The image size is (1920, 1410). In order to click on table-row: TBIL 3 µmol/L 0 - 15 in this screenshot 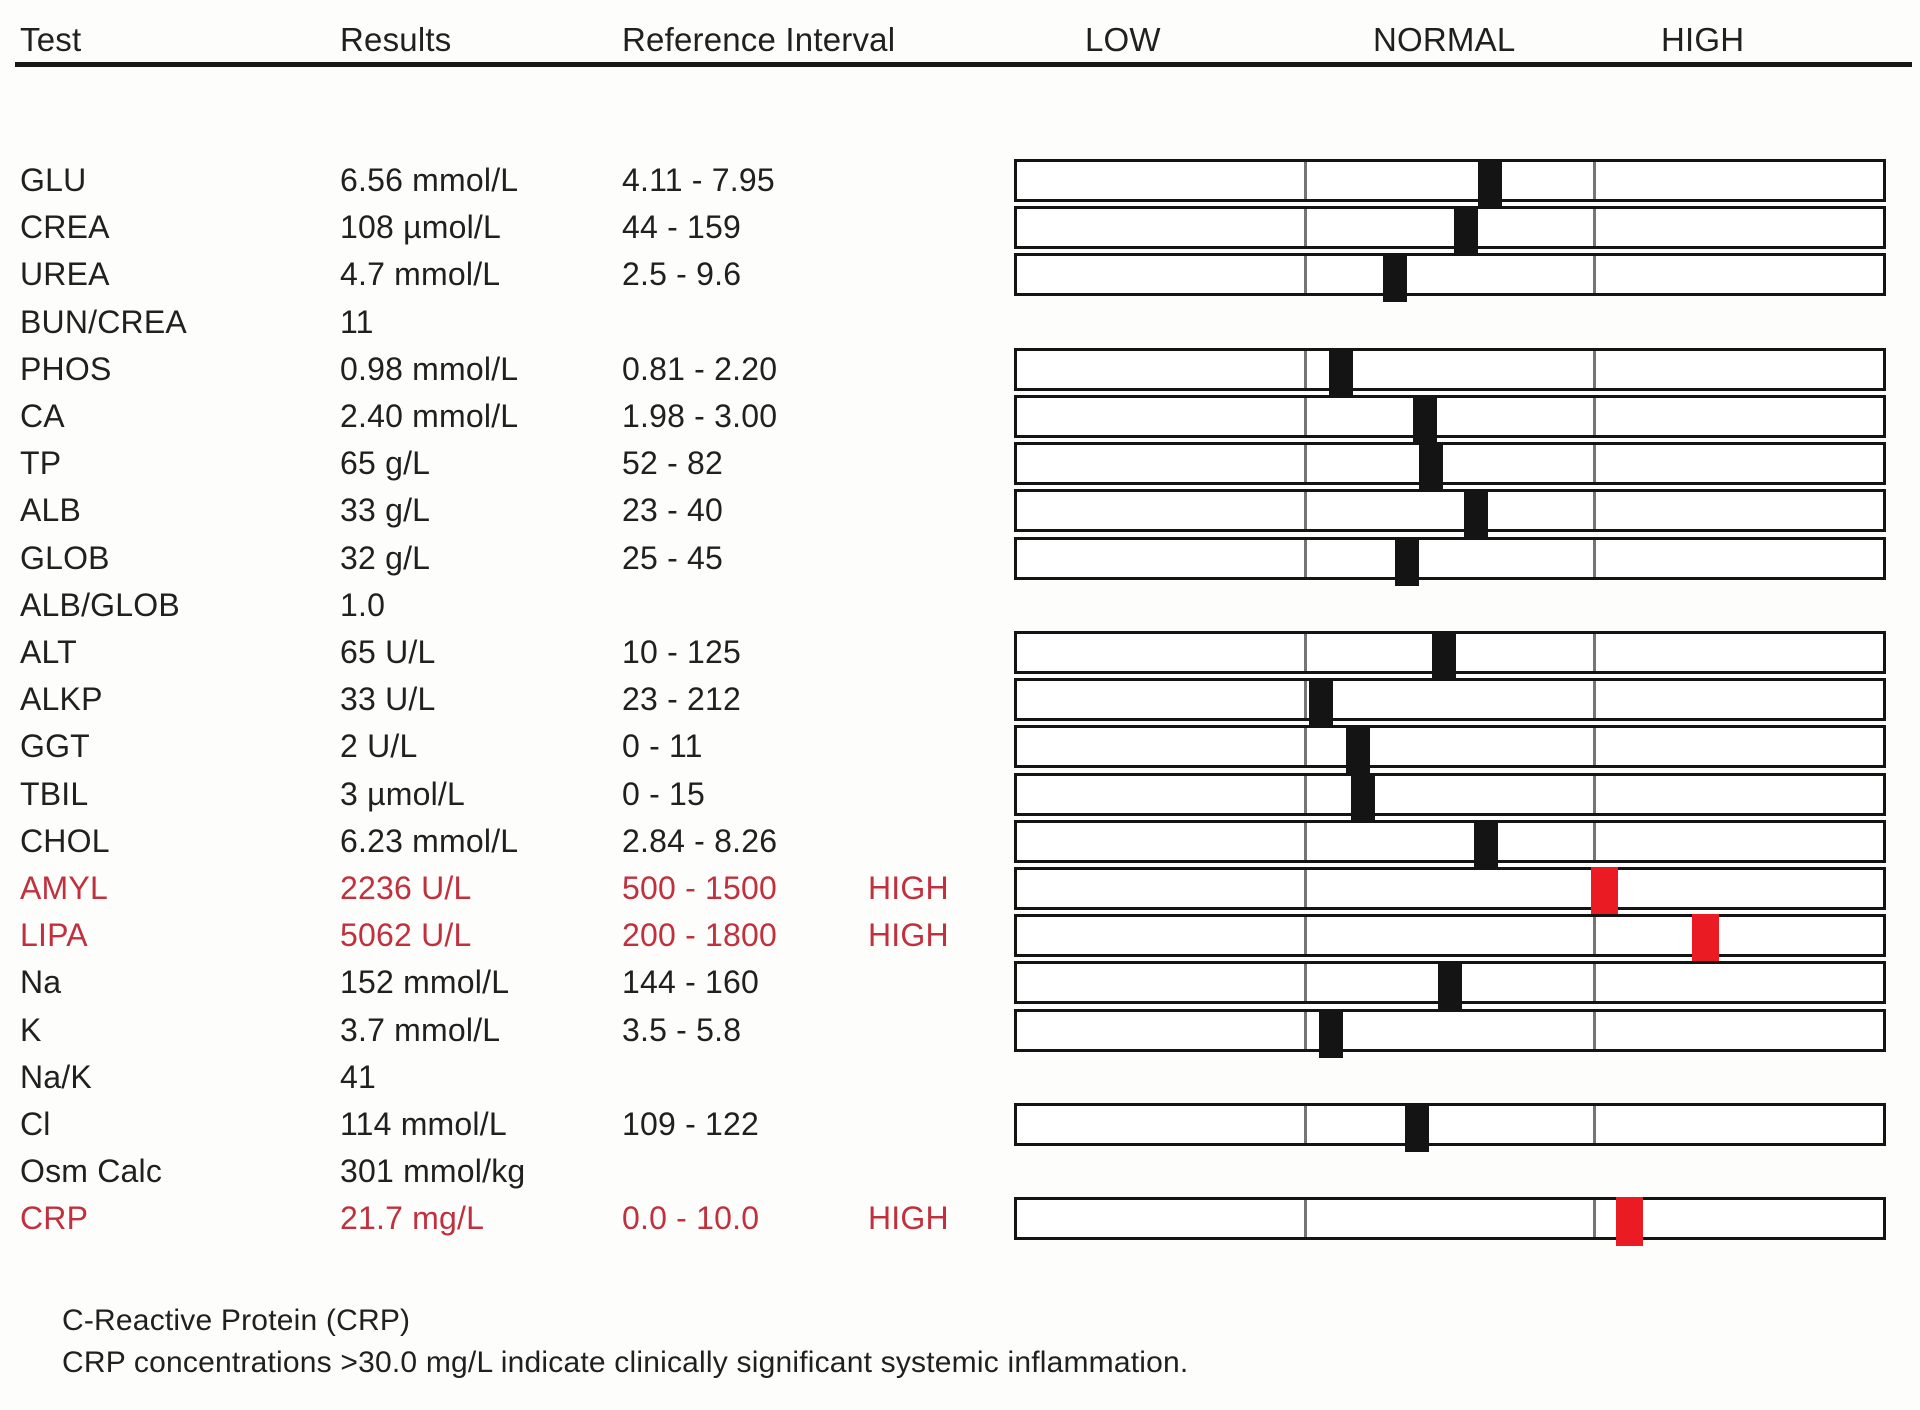, I will do `click(960, 796)`.